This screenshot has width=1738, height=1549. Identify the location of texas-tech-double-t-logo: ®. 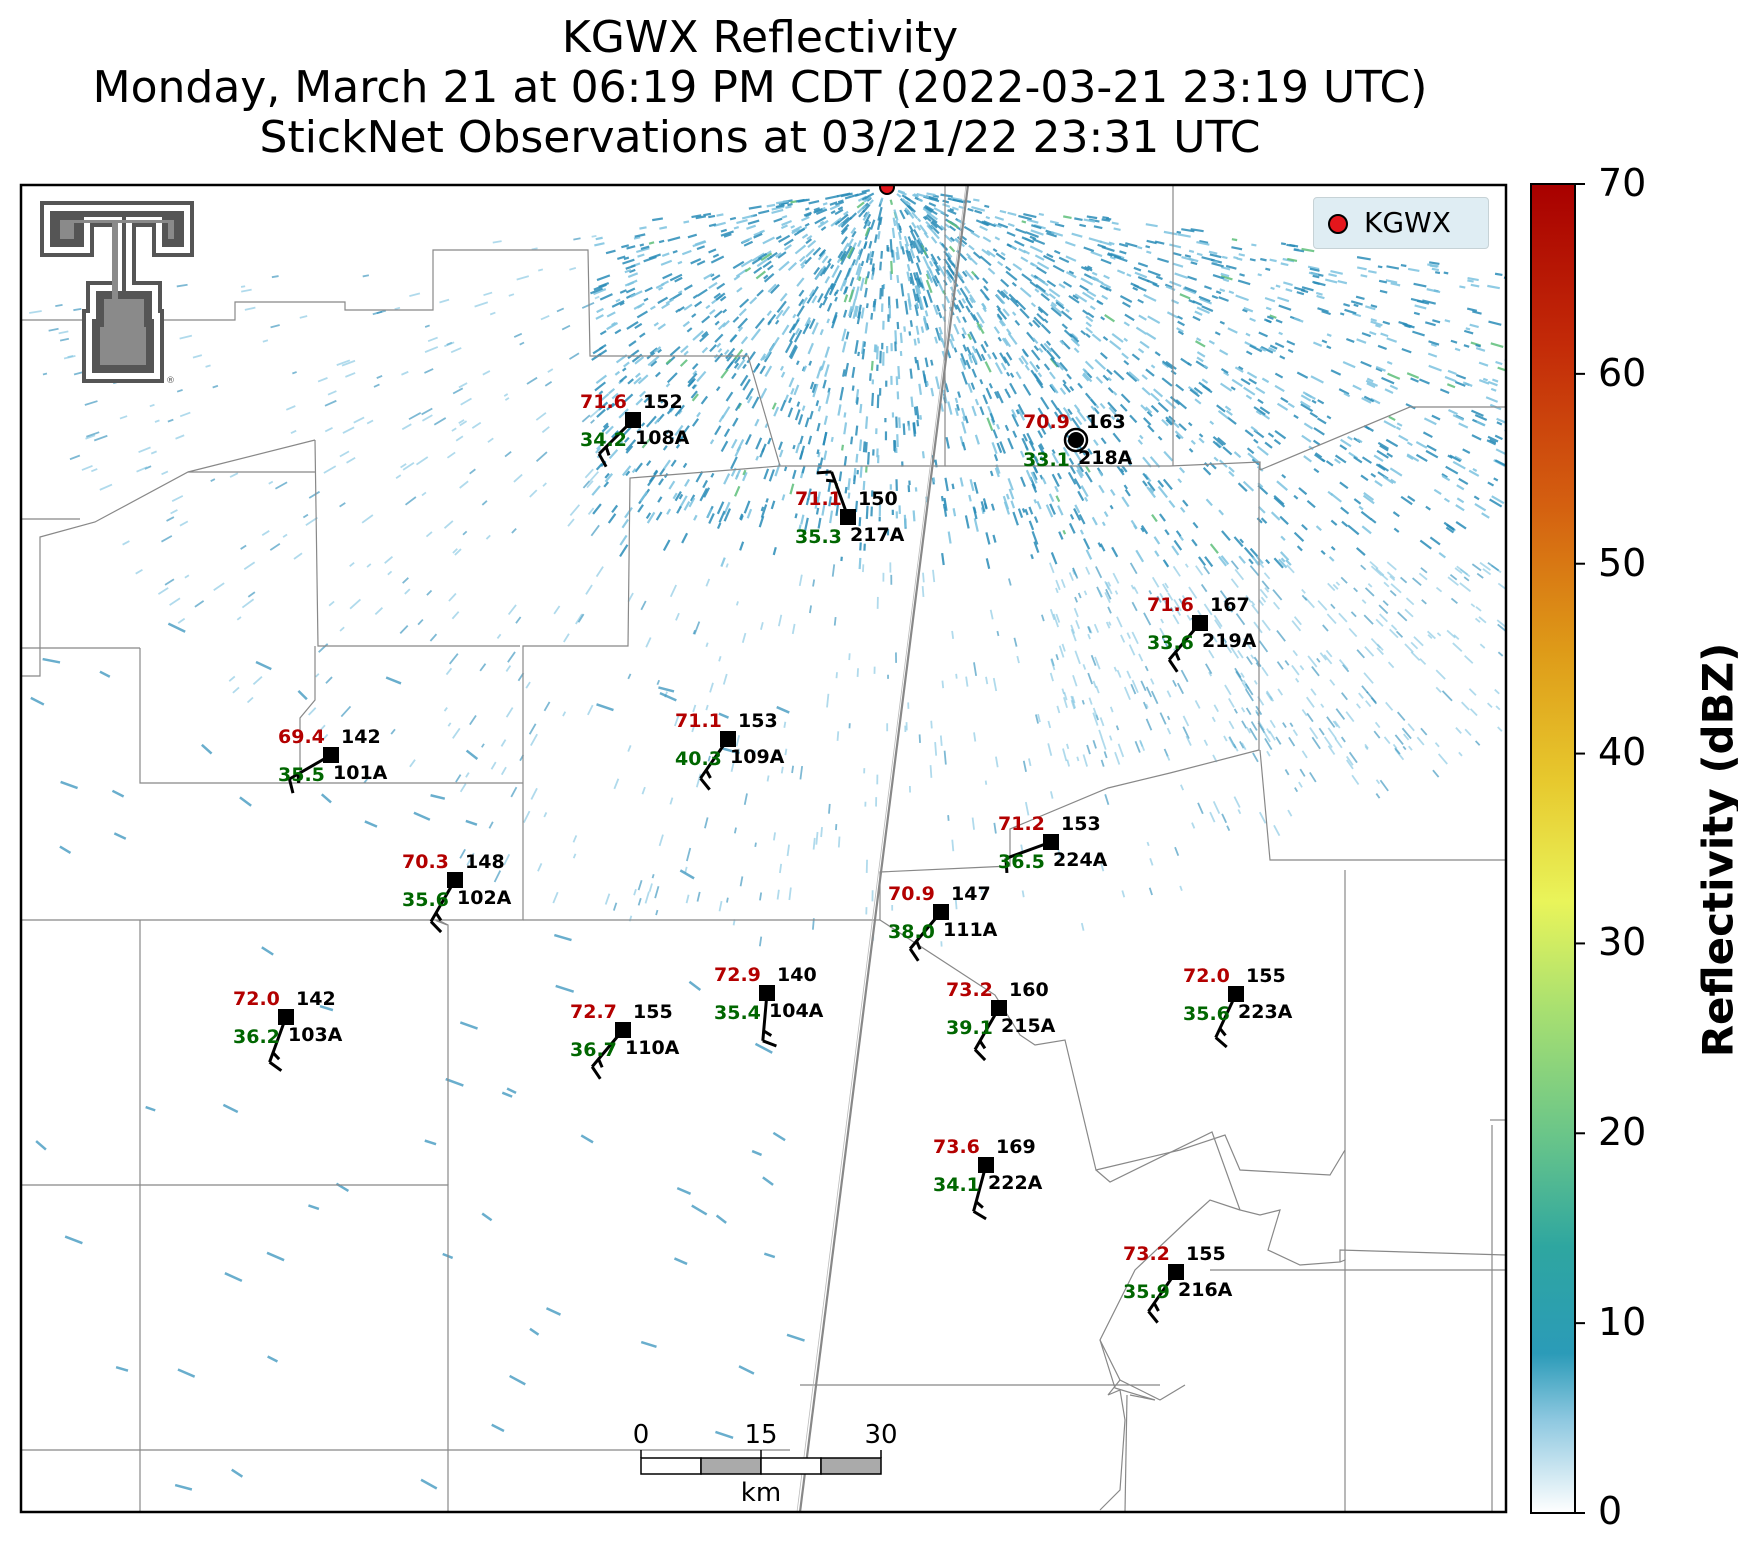
(117, 293).